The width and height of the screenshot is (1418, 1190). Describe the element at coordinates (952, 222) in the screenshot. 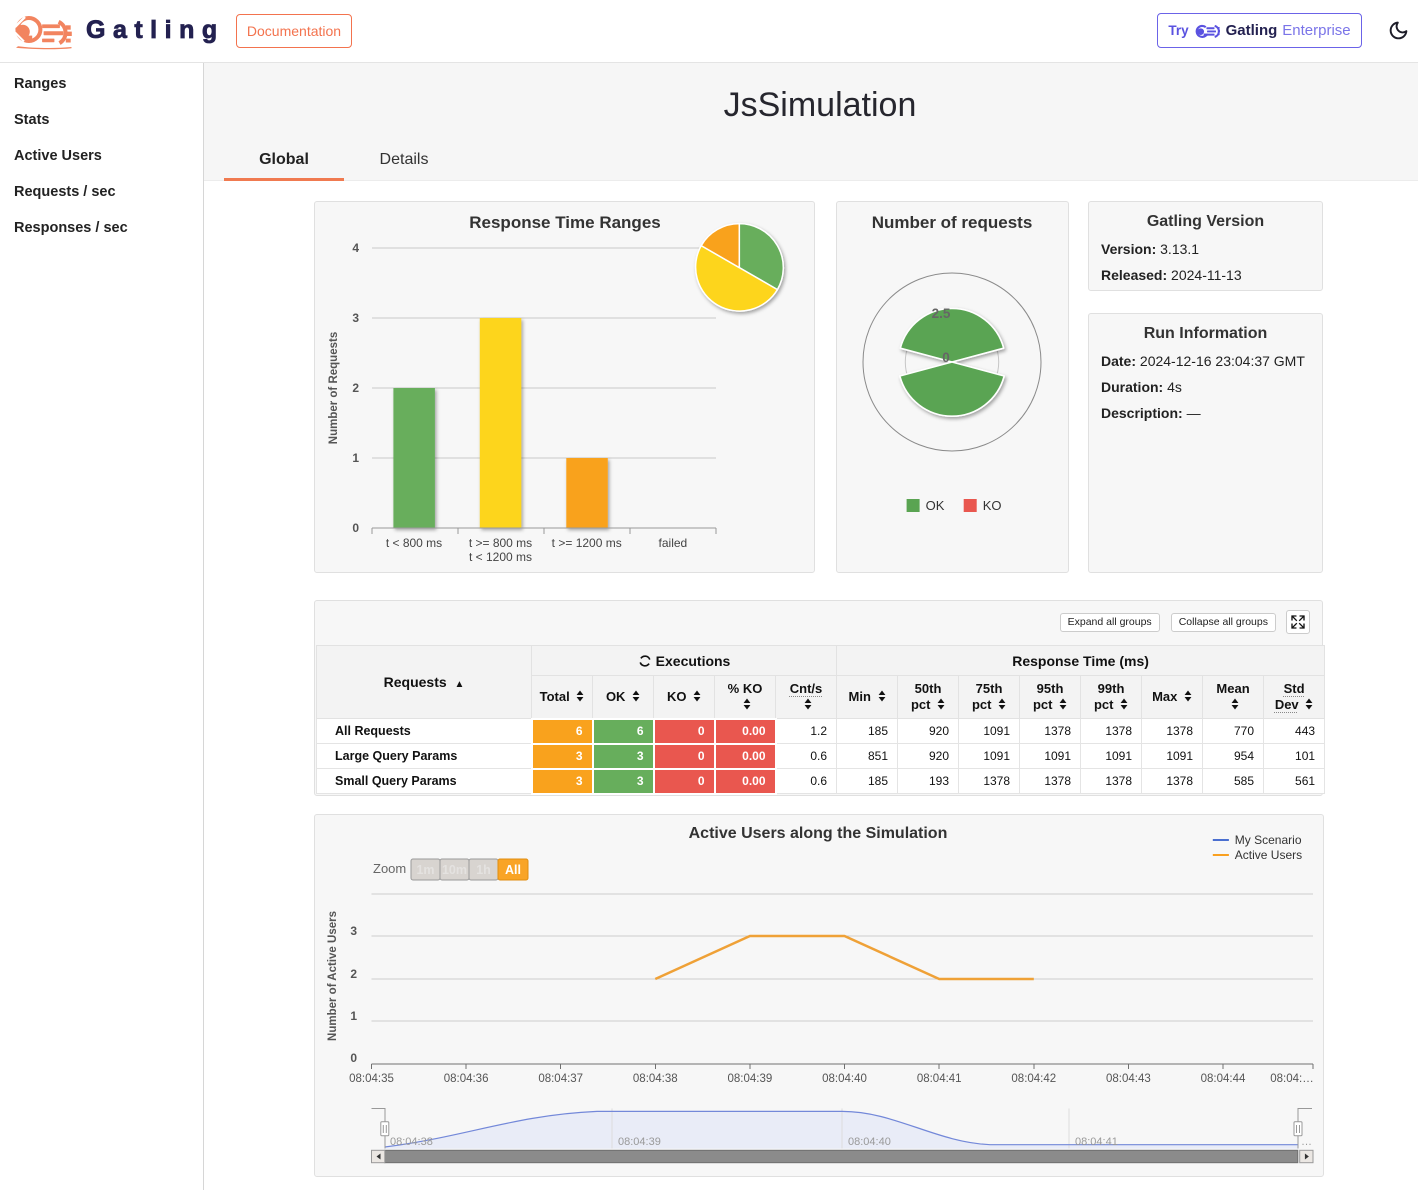

I see `svg-text: Number of requests` at that location.